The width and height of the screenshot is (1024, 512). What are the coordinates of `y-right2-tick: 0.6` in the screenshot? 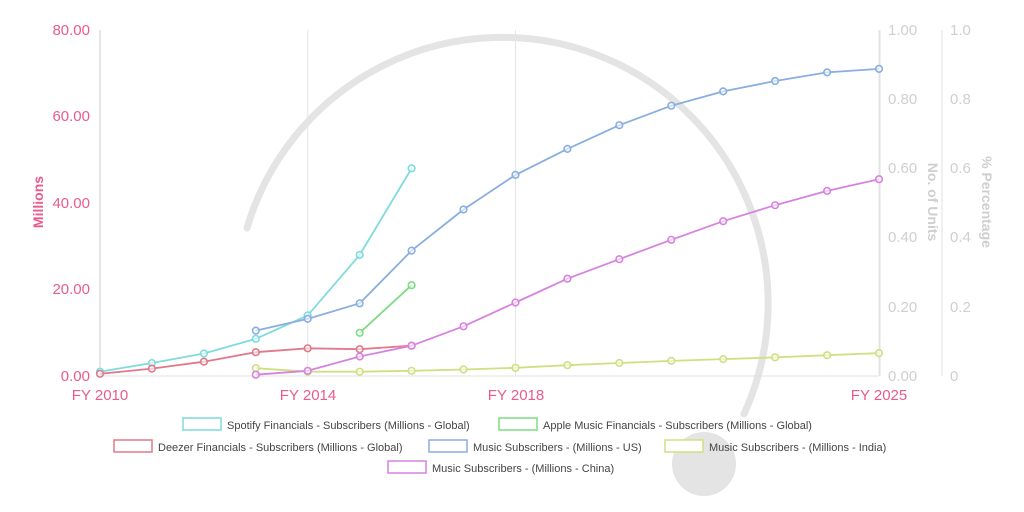 It's located at (960, 168).